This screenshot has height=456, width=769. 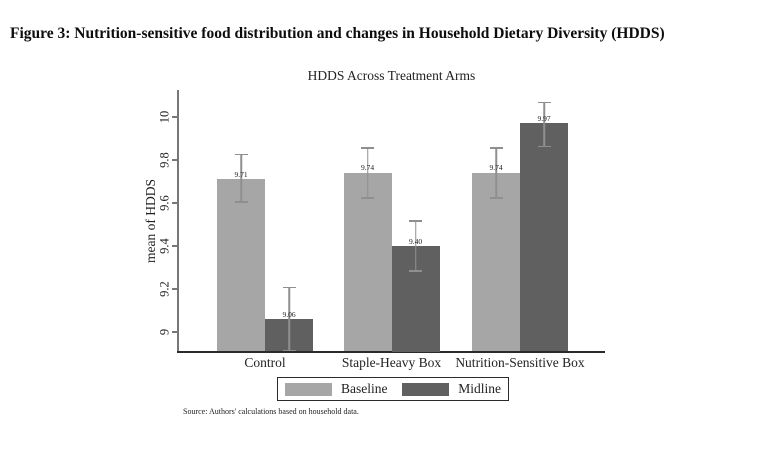 I want to click on x-category-label: Control, so click(x=265, y=362).